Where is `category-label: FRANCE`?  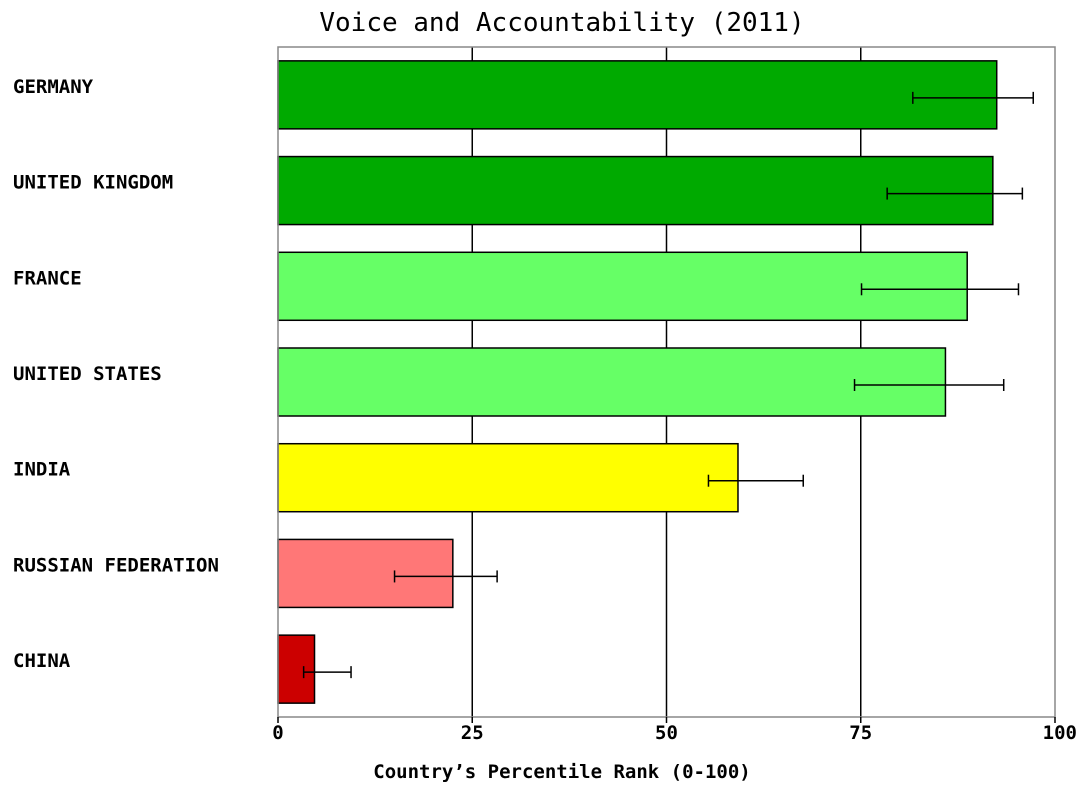
category-label: FRANCE is located at coordinates (47, 278).